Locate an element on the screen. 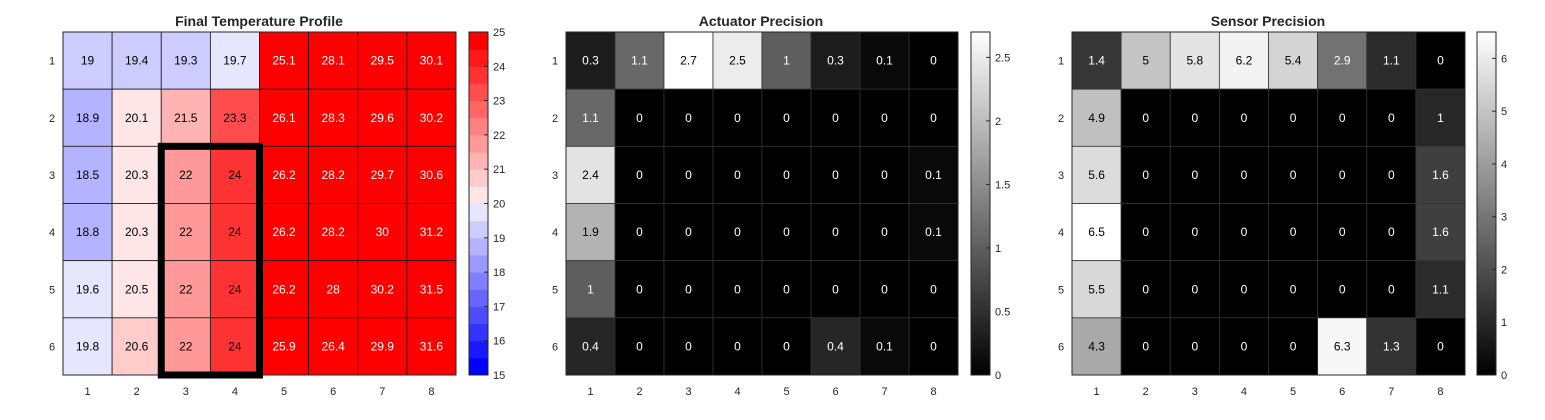  cell-value-label: 19 is located at coordinates (88, 61).